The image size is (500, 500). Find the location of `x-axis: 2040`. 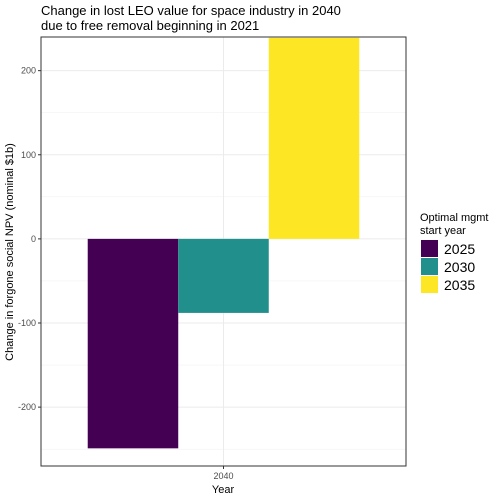

x-axis: 2040 is located at coordinates (223, 473).